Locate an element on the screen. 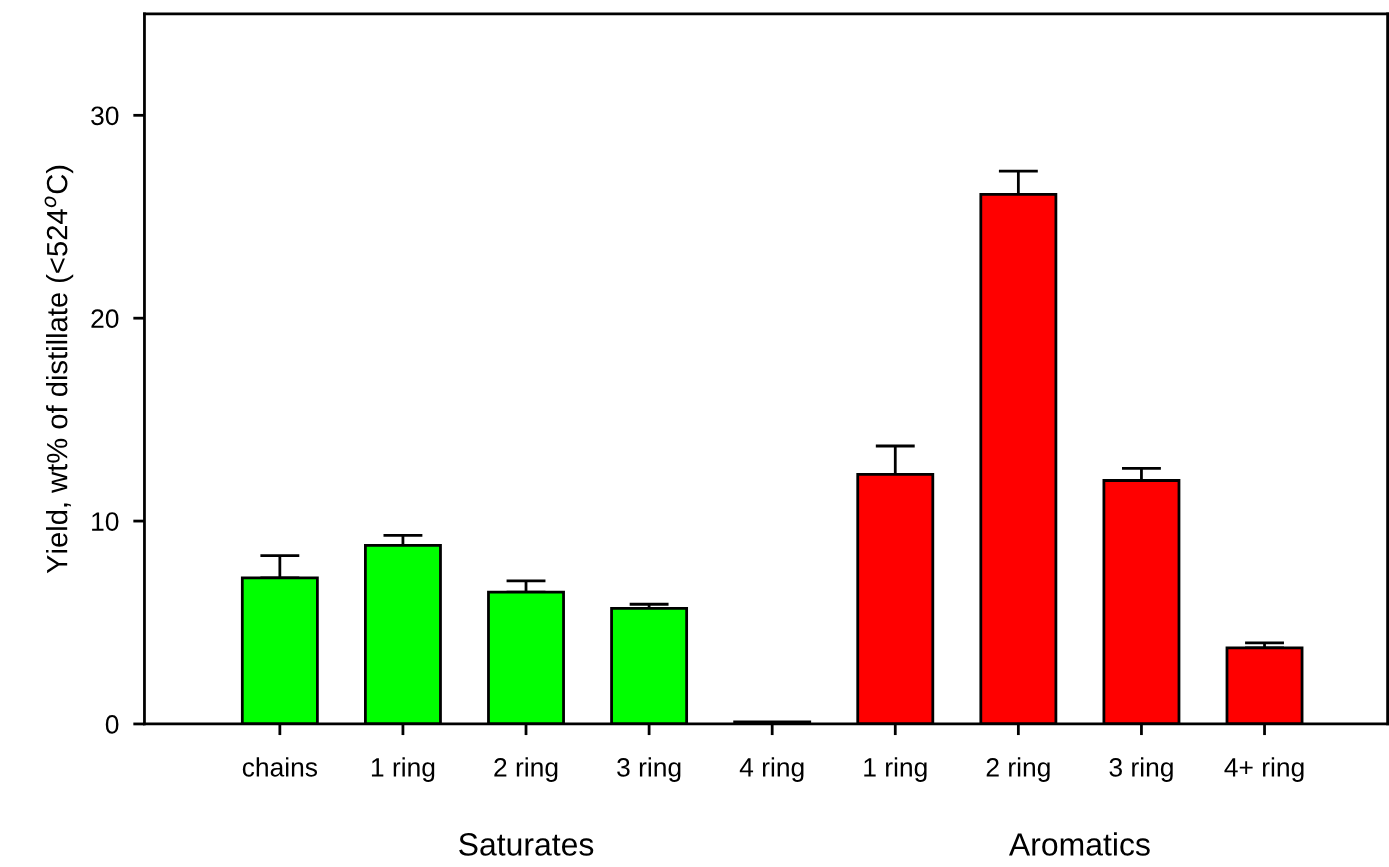 The height and width of the screenshot is (867, 1389). y-tick-label: 30 is located at coordinates (105, 116).